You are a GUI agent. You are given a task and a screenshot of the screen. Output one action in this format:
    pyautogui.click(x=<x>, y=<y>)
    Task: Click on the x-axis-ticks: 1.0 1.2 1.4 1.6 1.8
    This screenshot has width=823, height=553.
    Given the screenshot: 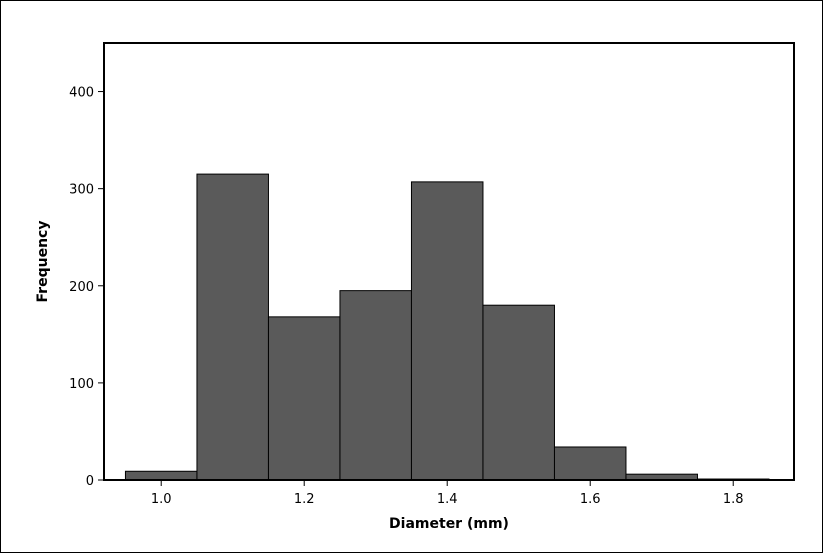 What is the action you would take?
    pyautogui.click(x=447, y=493)
    